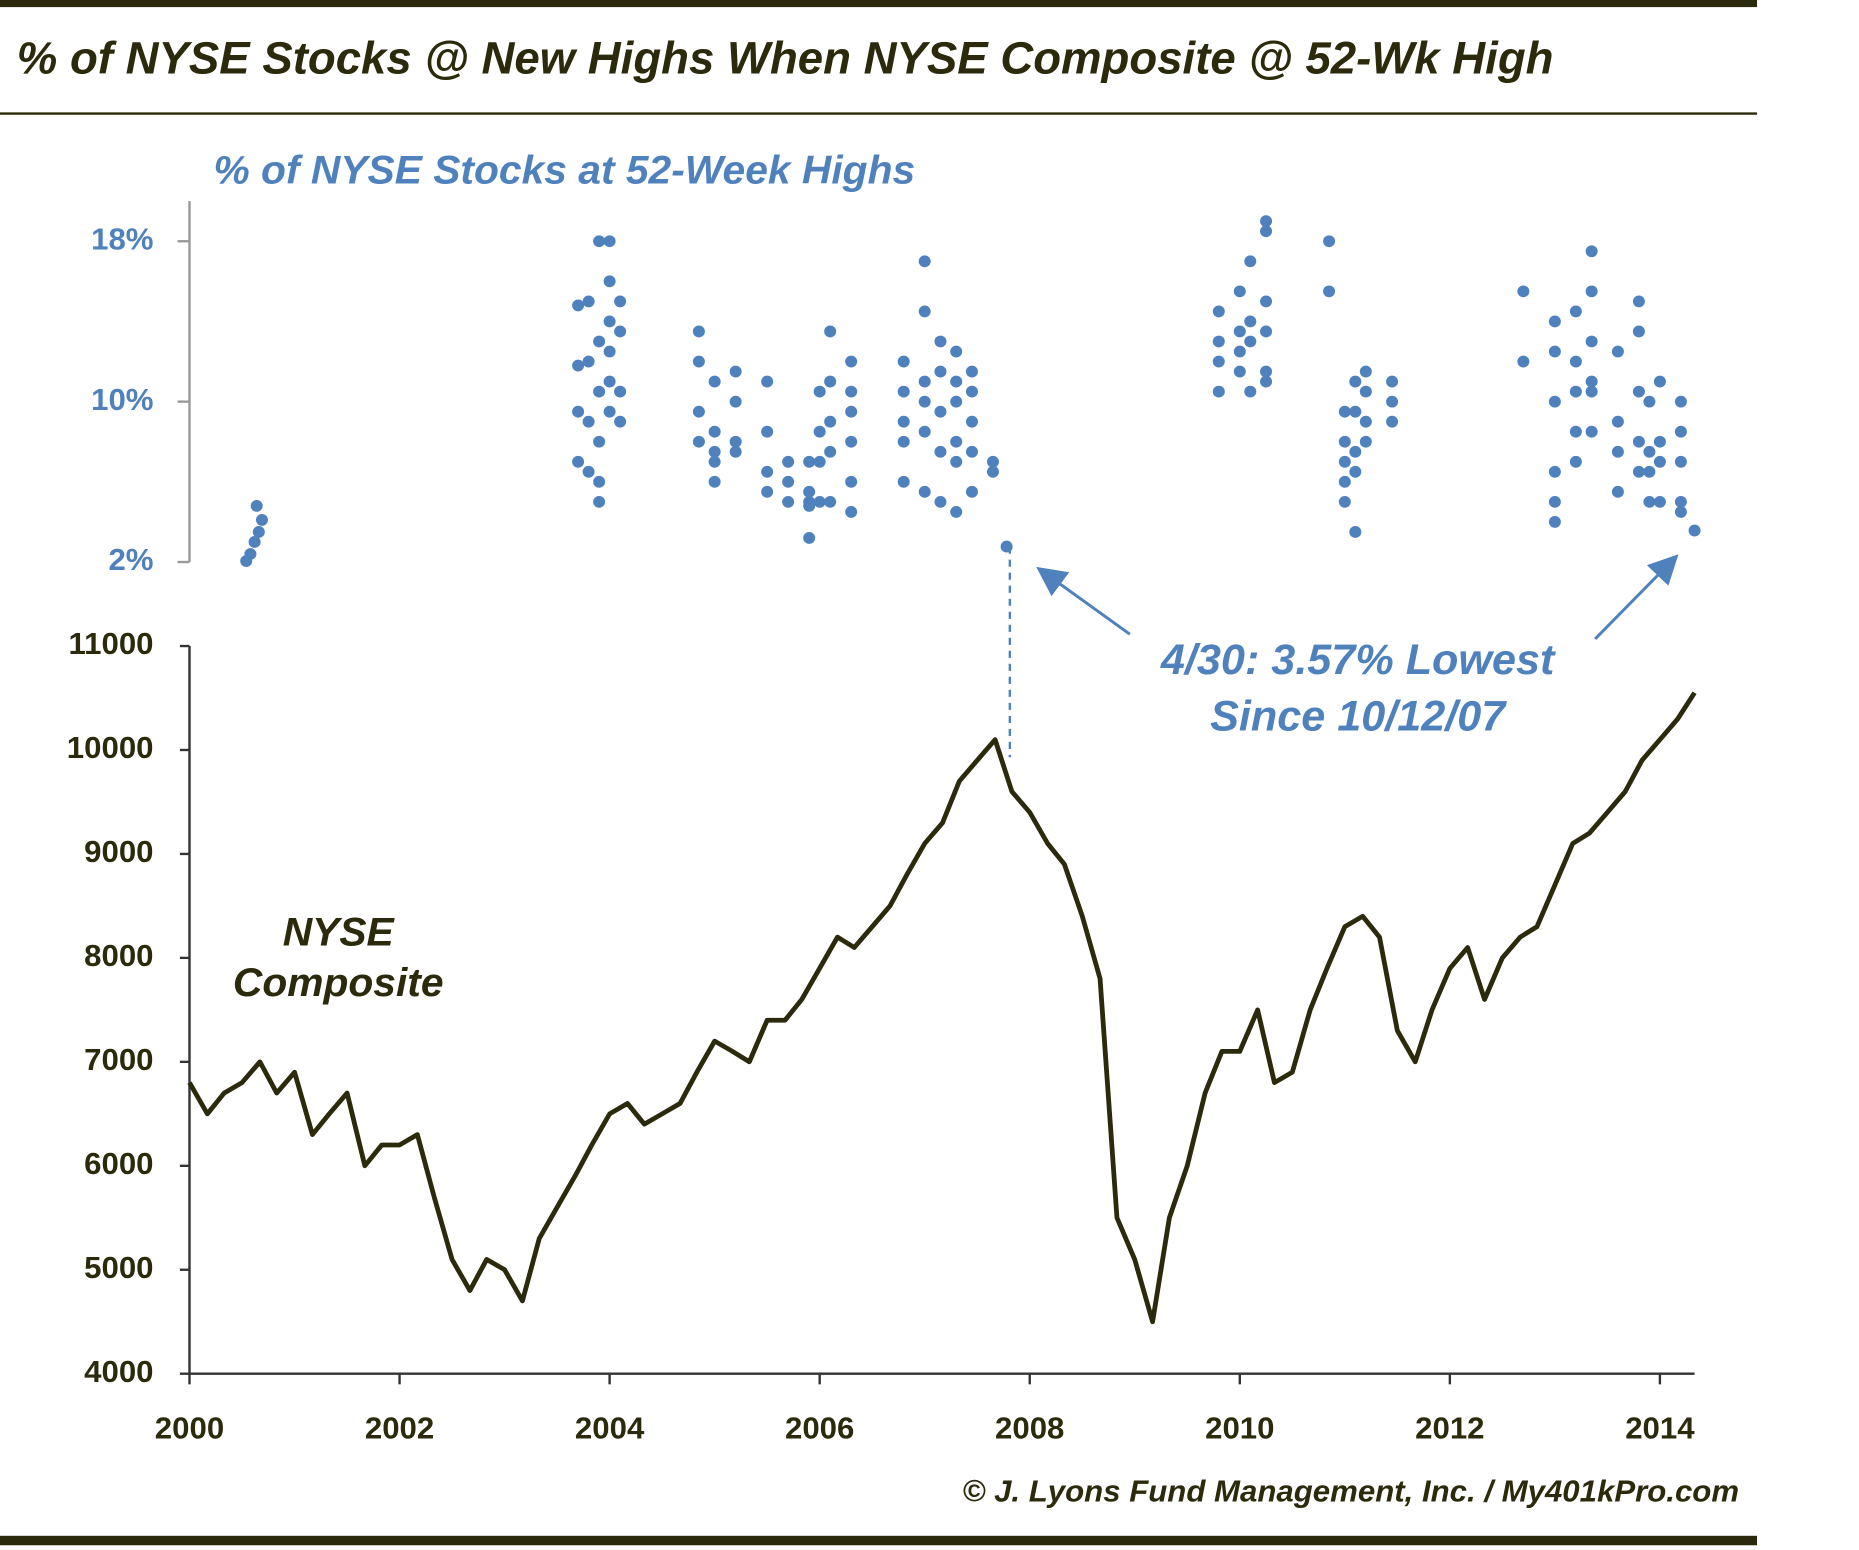 The height and width of the screenshot is (1550, 1859). What do you see at coordinates (110, 747) in the screenshot?
I see `y-tick-label: 10000` at bounding box center [110, 747].